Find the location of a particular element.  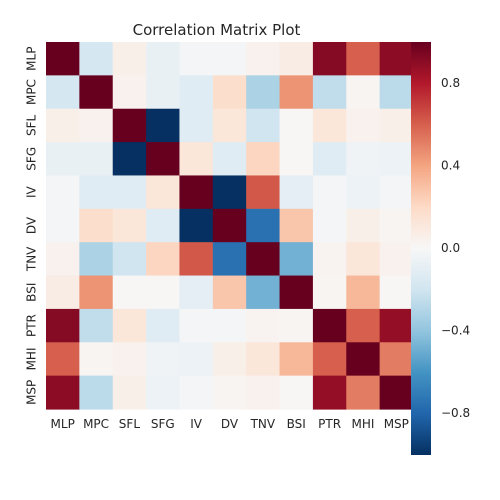

y-tick-label-msp: MSP is located at coordinates (32, 392).